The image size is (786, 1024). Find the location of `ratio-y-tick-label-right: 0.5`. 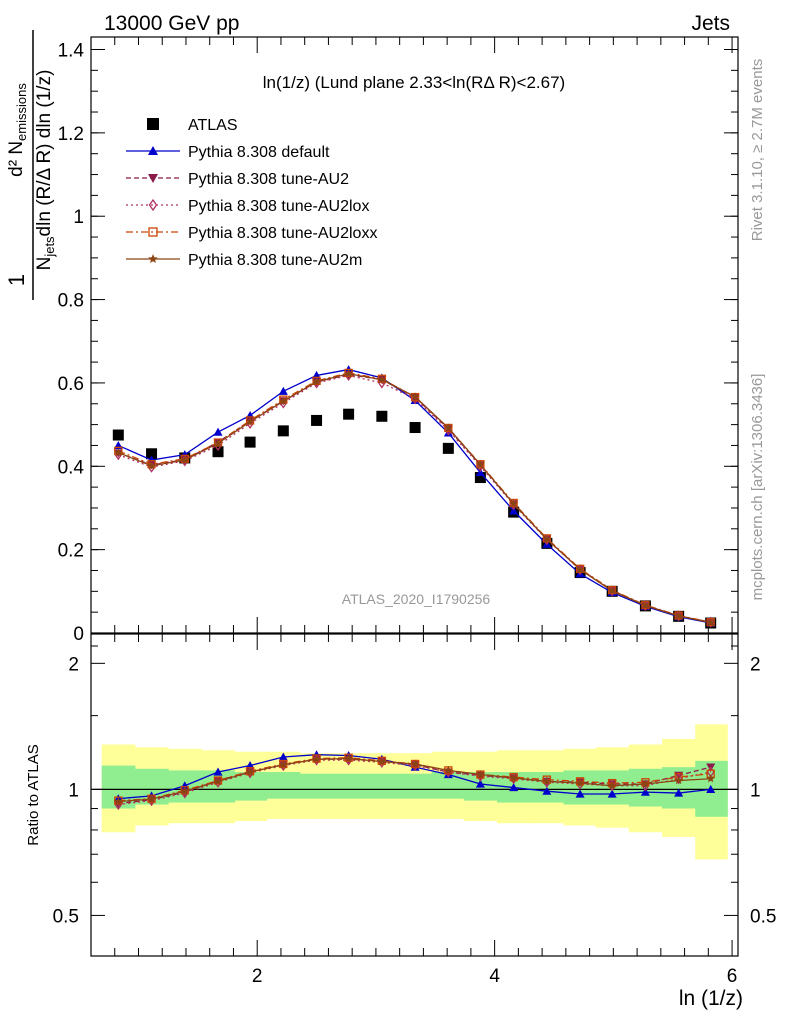

ratio-y-tick-label-right: 0.5 is located at coordinates (763, 916).